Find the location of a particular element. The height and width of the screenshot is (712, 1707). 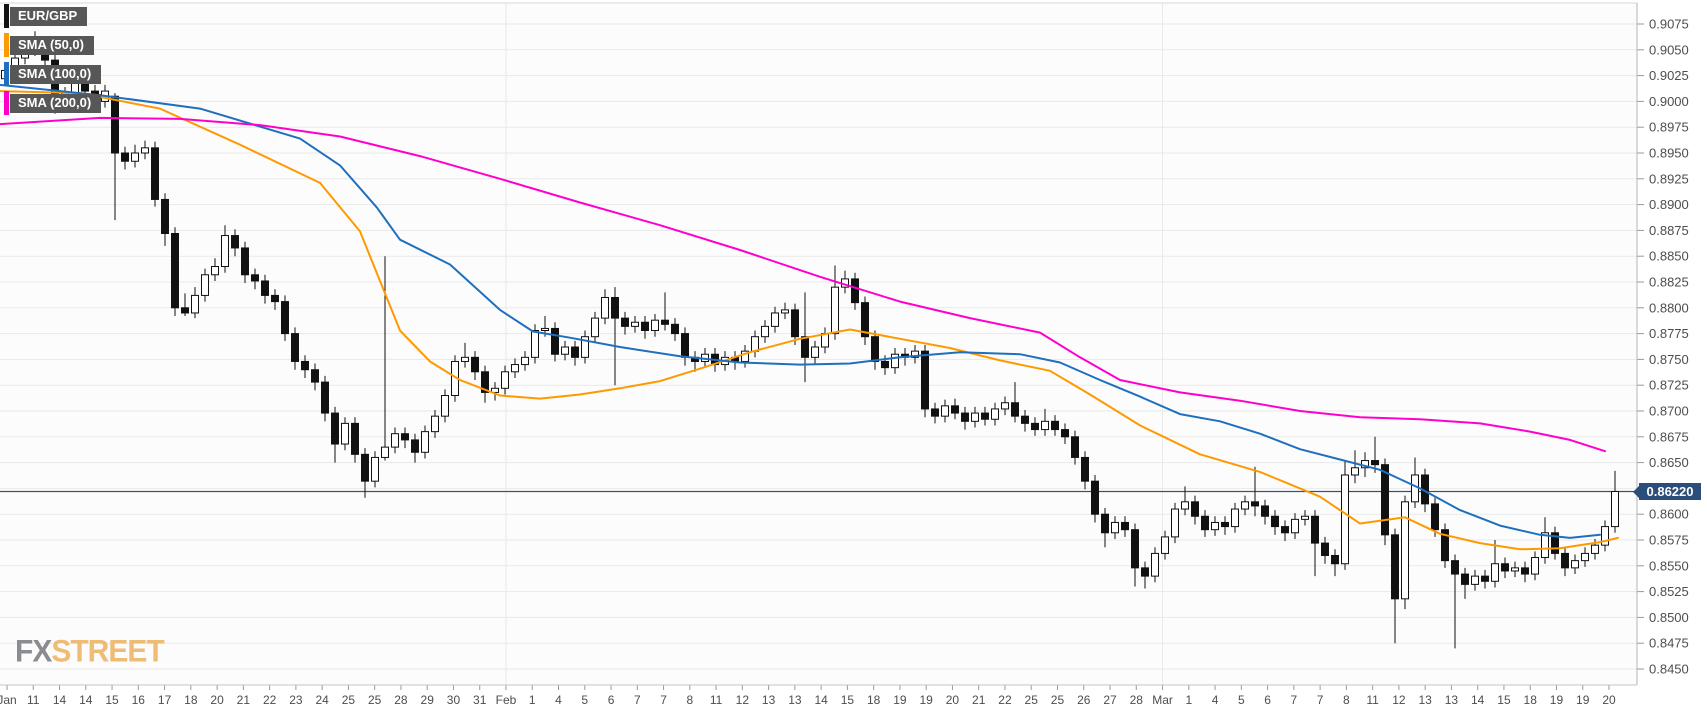

legend-row-pair: EUR/GBP is located at coordinates (50, 16).